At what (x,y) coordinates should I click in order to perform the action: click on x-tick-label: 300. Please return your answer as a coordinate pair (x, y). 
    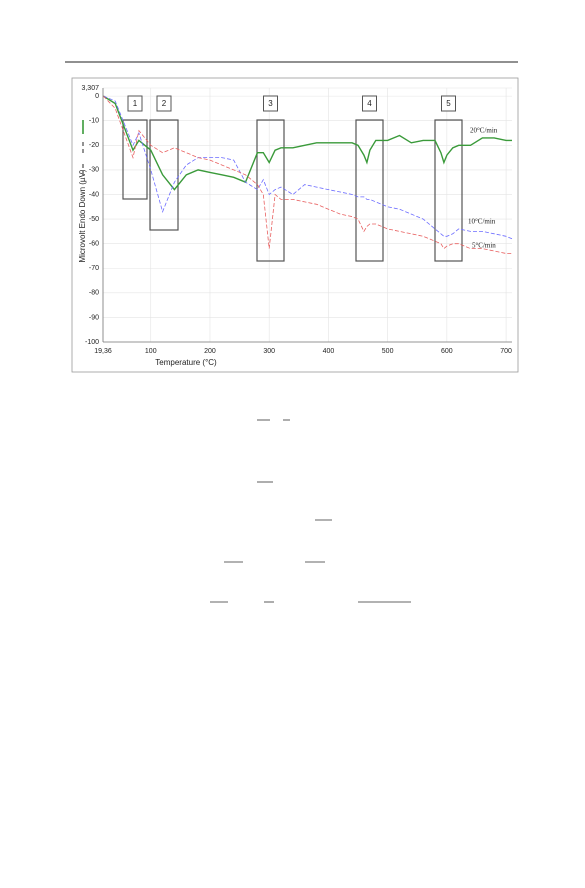
    Looking at the image, I should click on (269, 351).